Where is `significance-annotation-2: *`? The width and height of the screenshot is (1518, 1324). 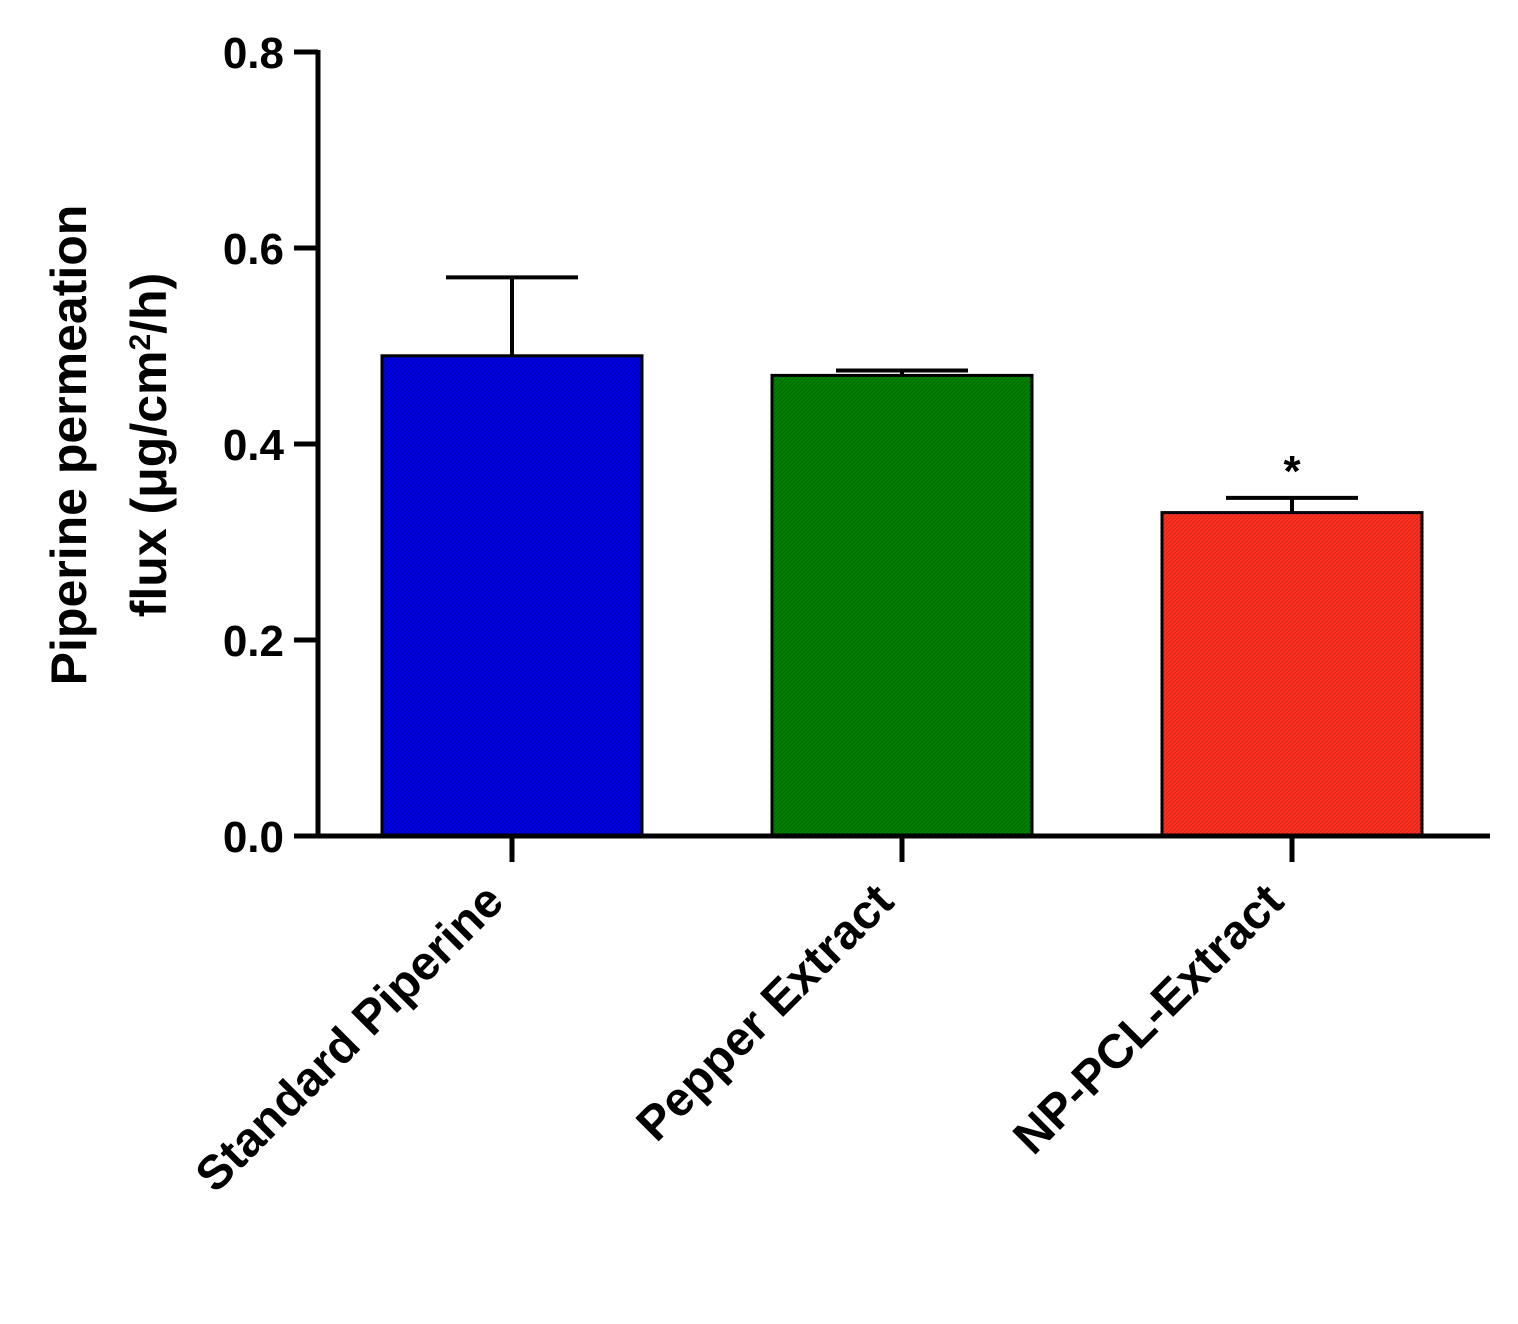
significance-annotation-2: * is located at coordinates (1292, 471).